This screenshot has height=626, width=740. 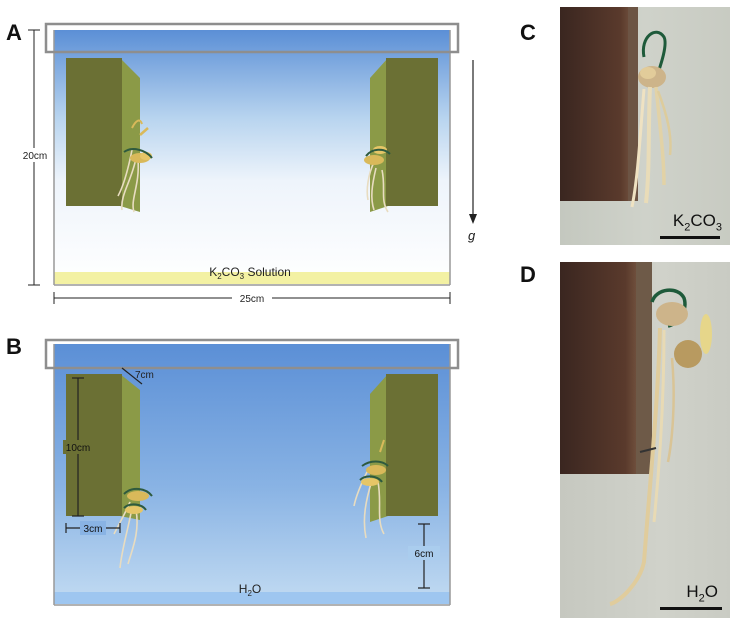 I want to click on k2co3-layer, so click(x=252, y=278).